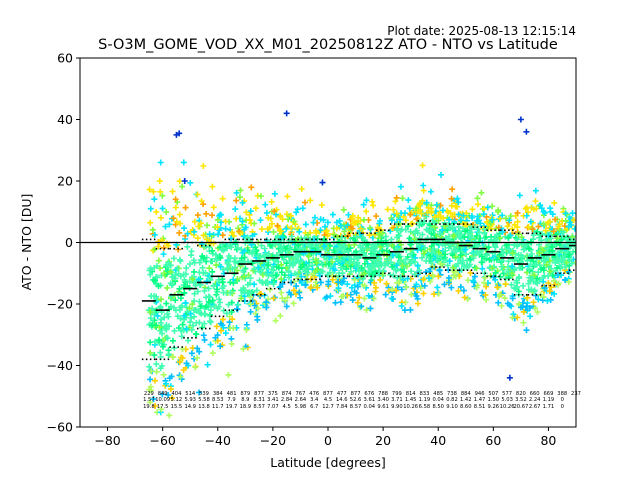 The image size is (640, 480). Describe the element at coordinates (314, 400) in the screenshot. I see `bin-stat-label: 3.4` at that location.